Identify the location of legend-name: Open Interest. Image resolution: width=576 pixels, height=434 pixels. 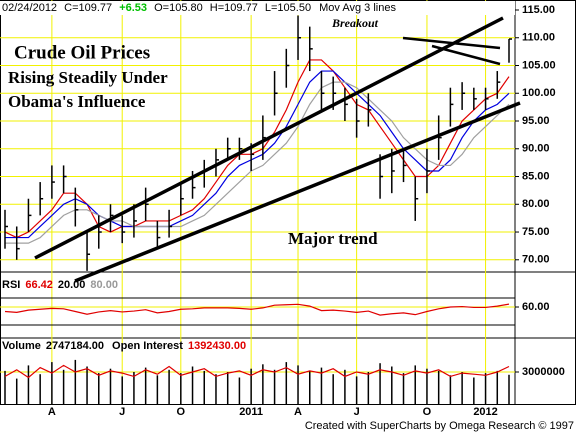
(147, 346).